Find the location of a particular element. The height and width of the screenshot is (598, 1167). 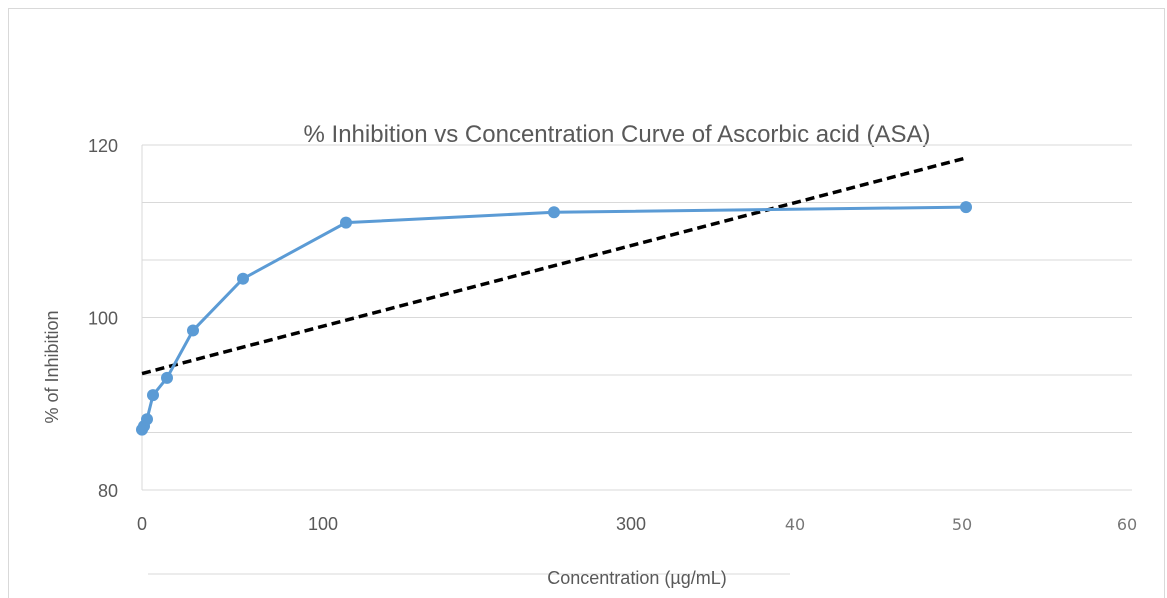

x-tick-label-5: 60 is located at coordinates (1127, 524).